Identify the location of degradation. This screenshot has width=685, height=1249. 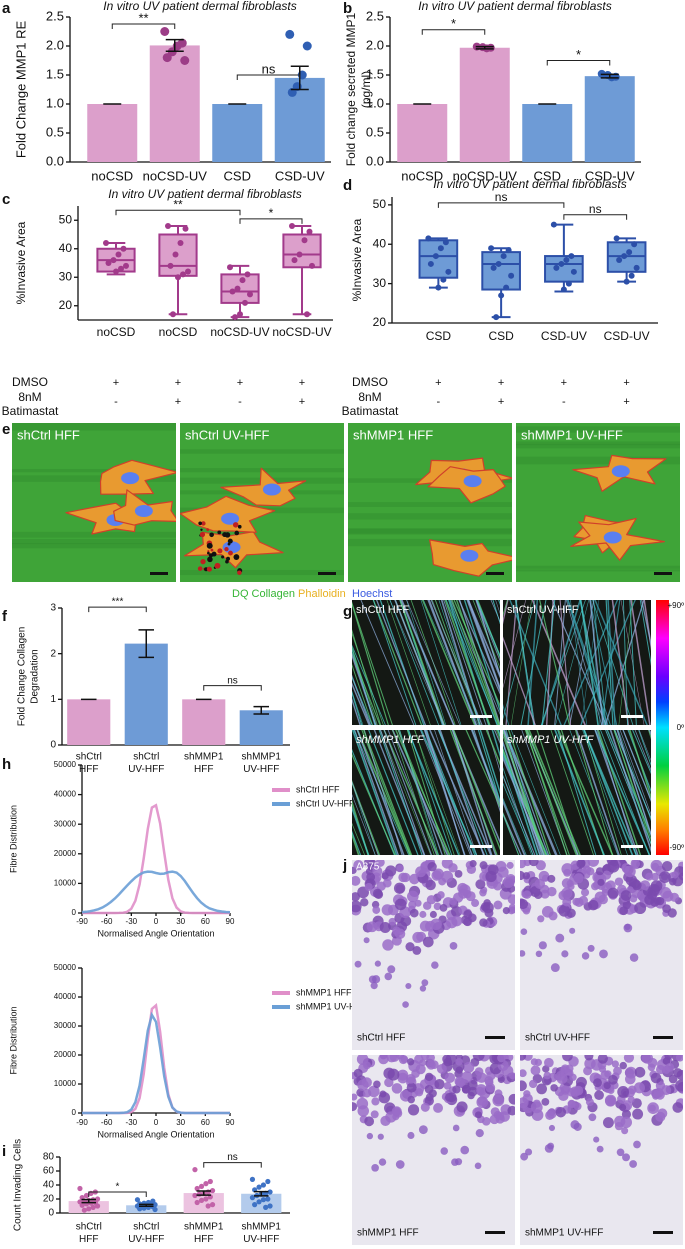
(228, 558).